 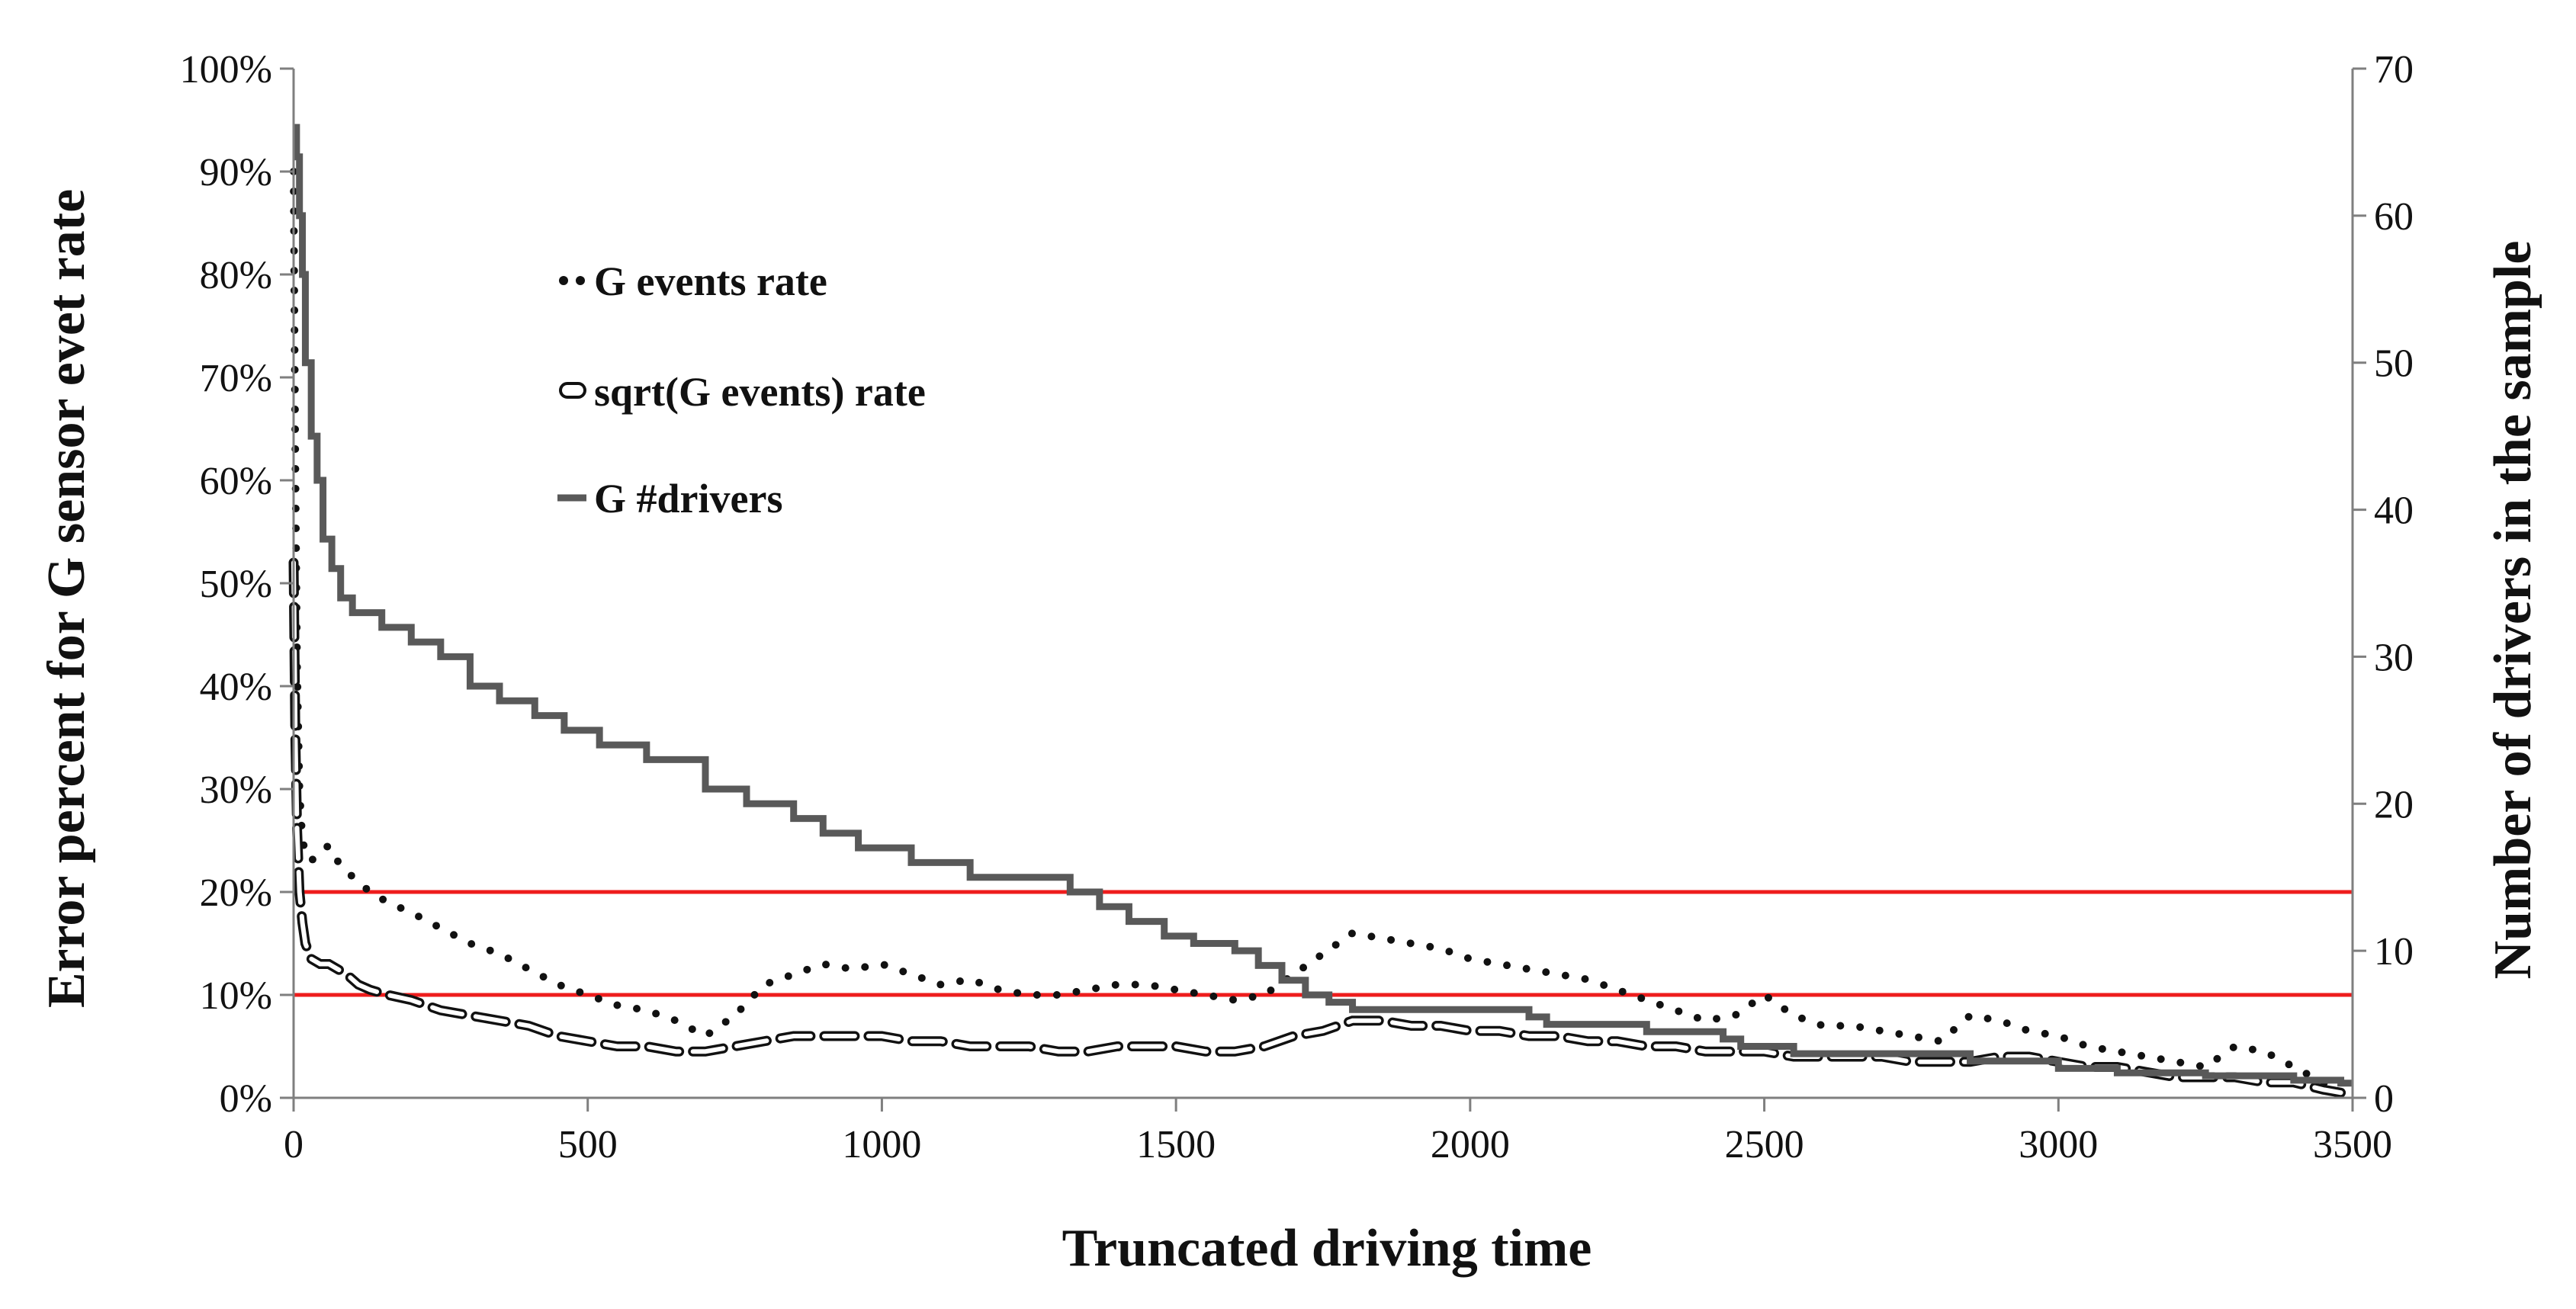 I want to click on legend-label: G events rate, so click(x=710, y=281).